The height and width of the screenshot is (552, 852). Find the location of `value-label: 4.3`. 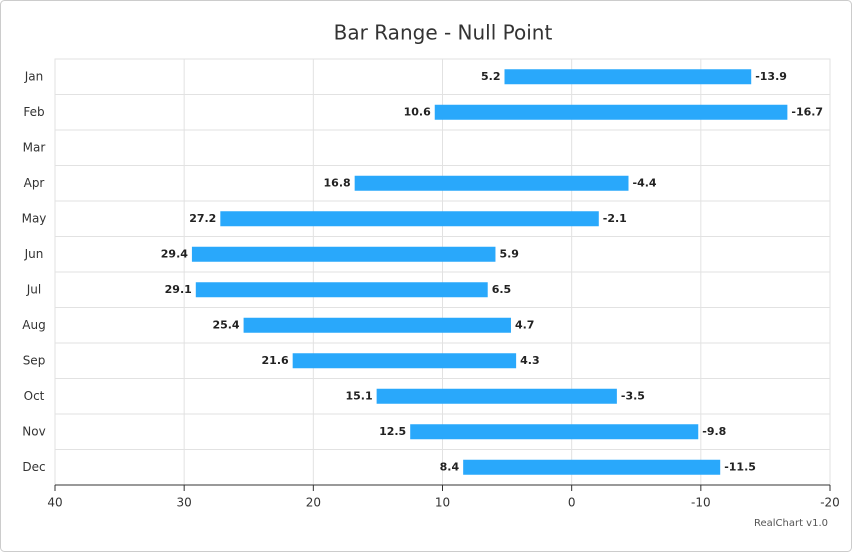

value-label: 4.3 is located at coordinates (530, 360).